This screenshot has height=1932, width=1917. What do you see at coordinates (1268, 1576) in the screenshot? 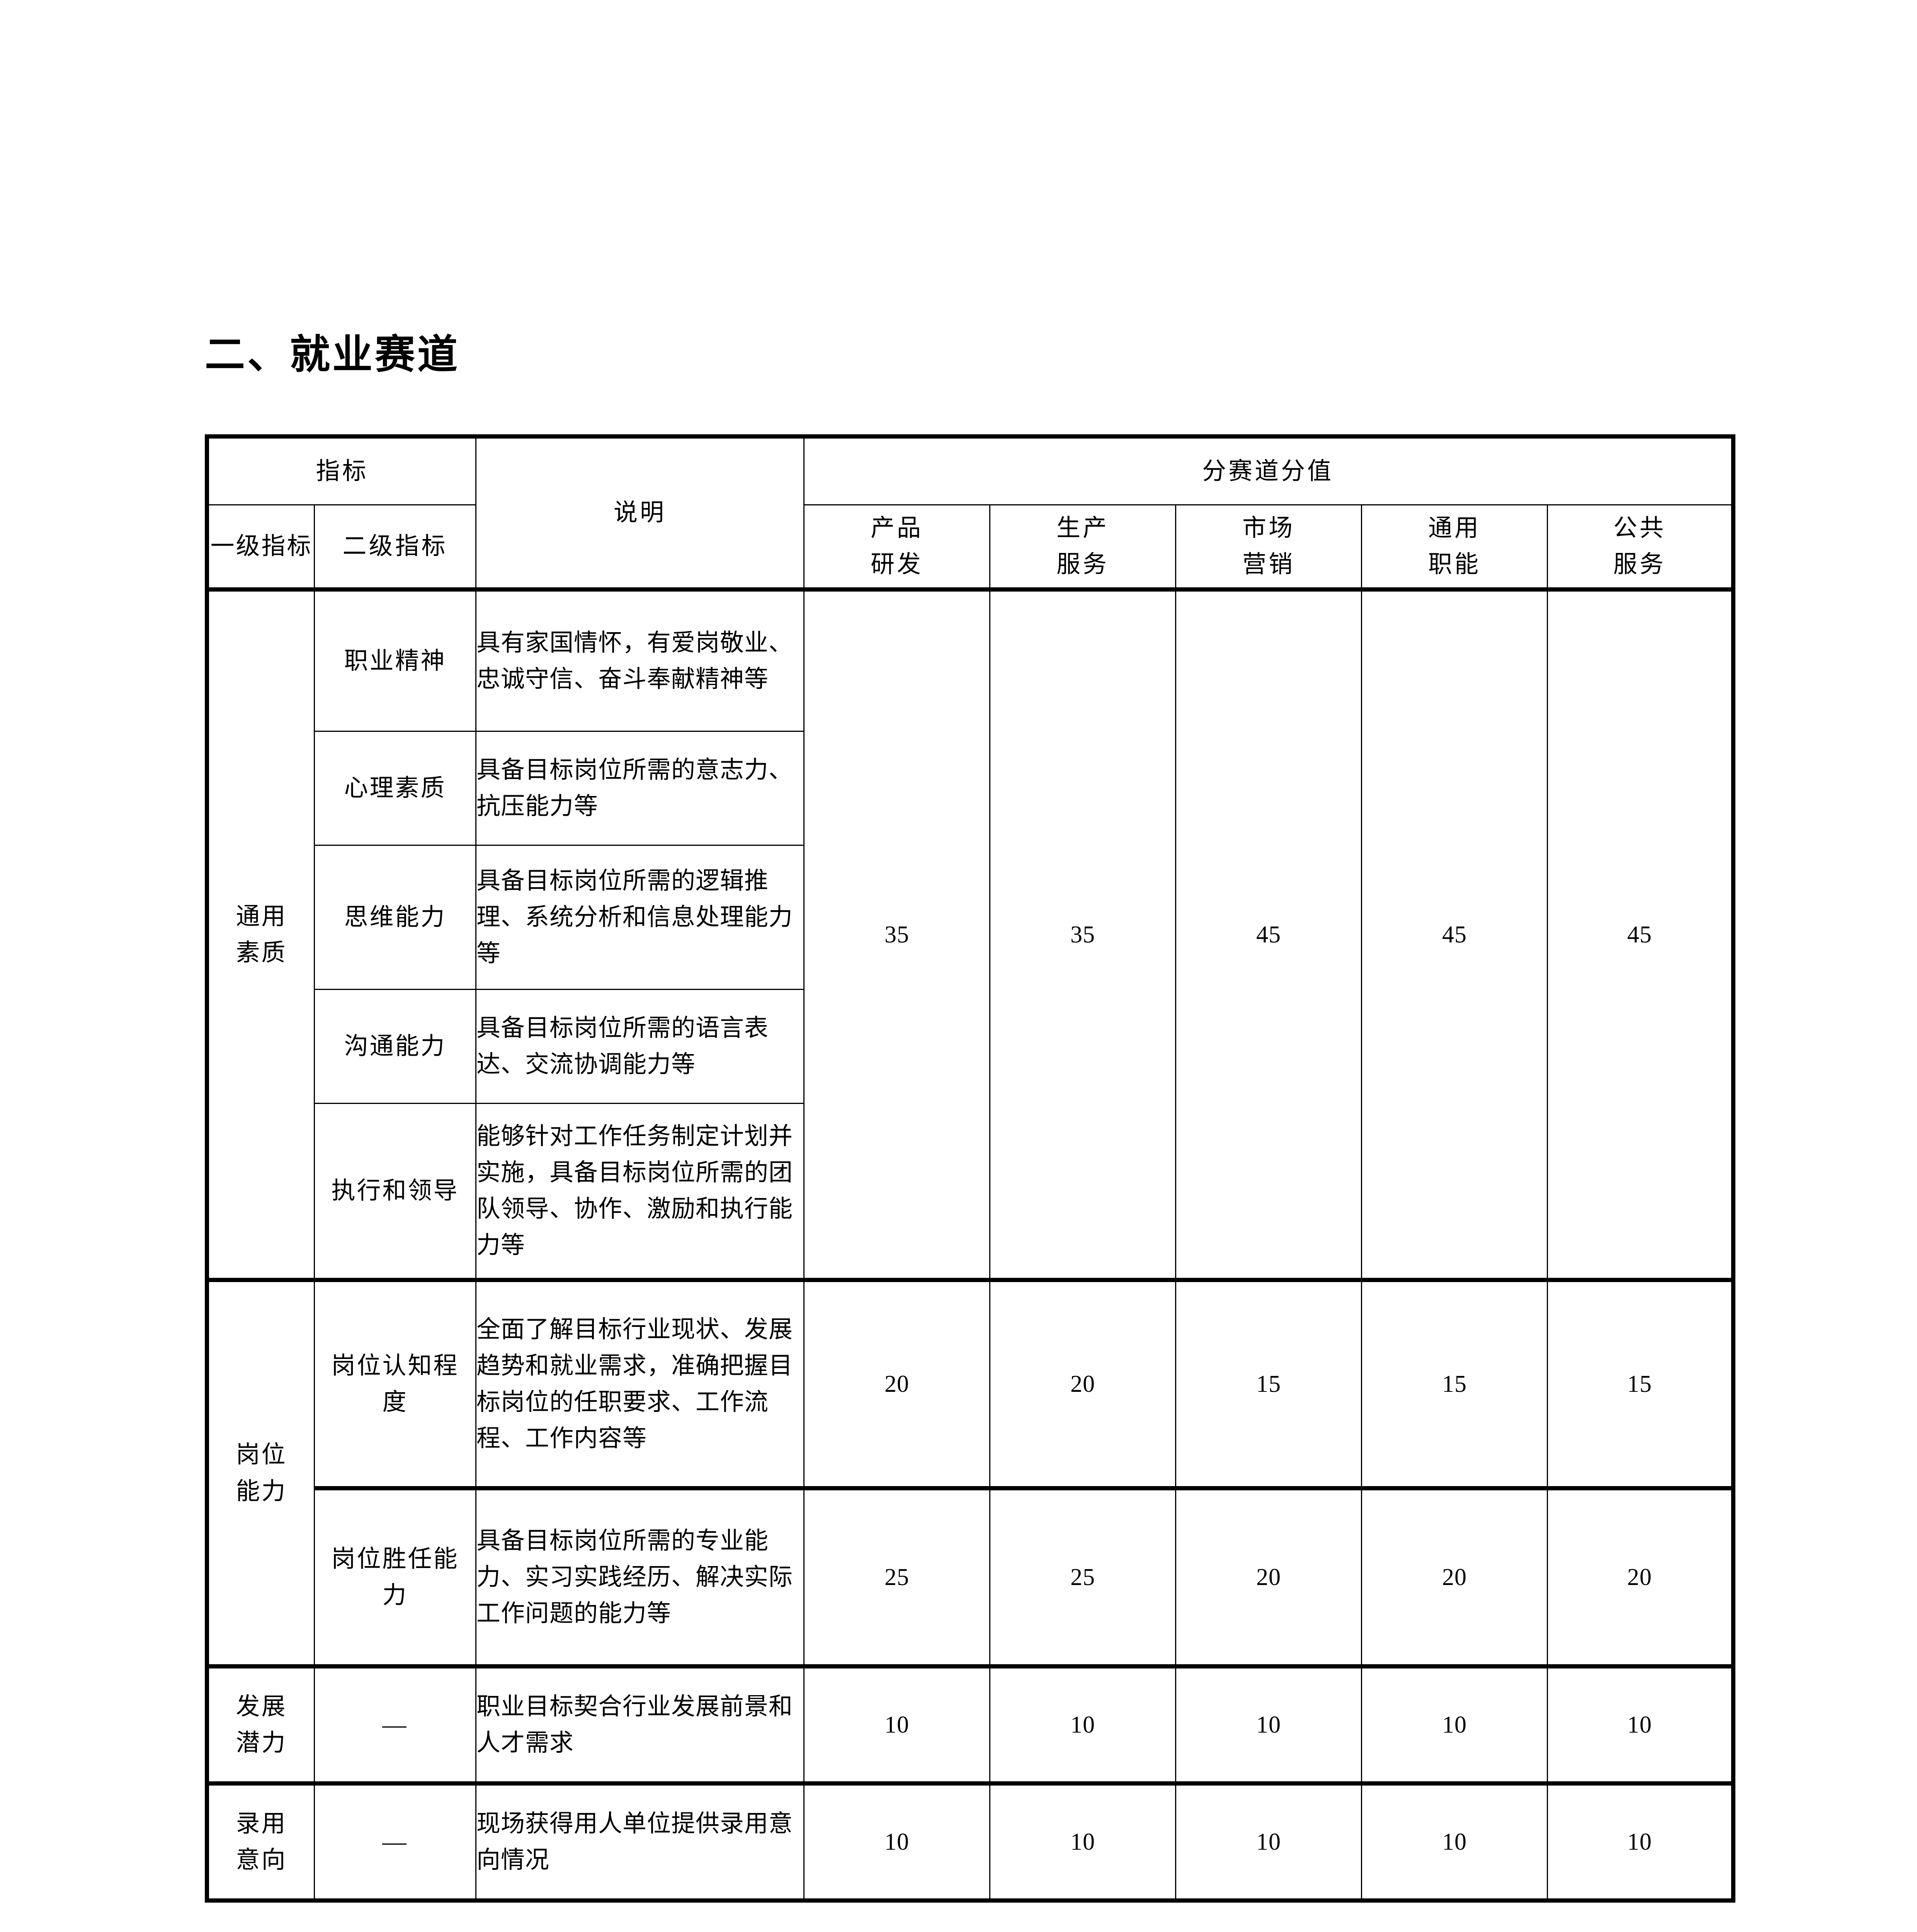
I see `score-job-competency-marketing: 20` at bounding box center [1268, 1576].